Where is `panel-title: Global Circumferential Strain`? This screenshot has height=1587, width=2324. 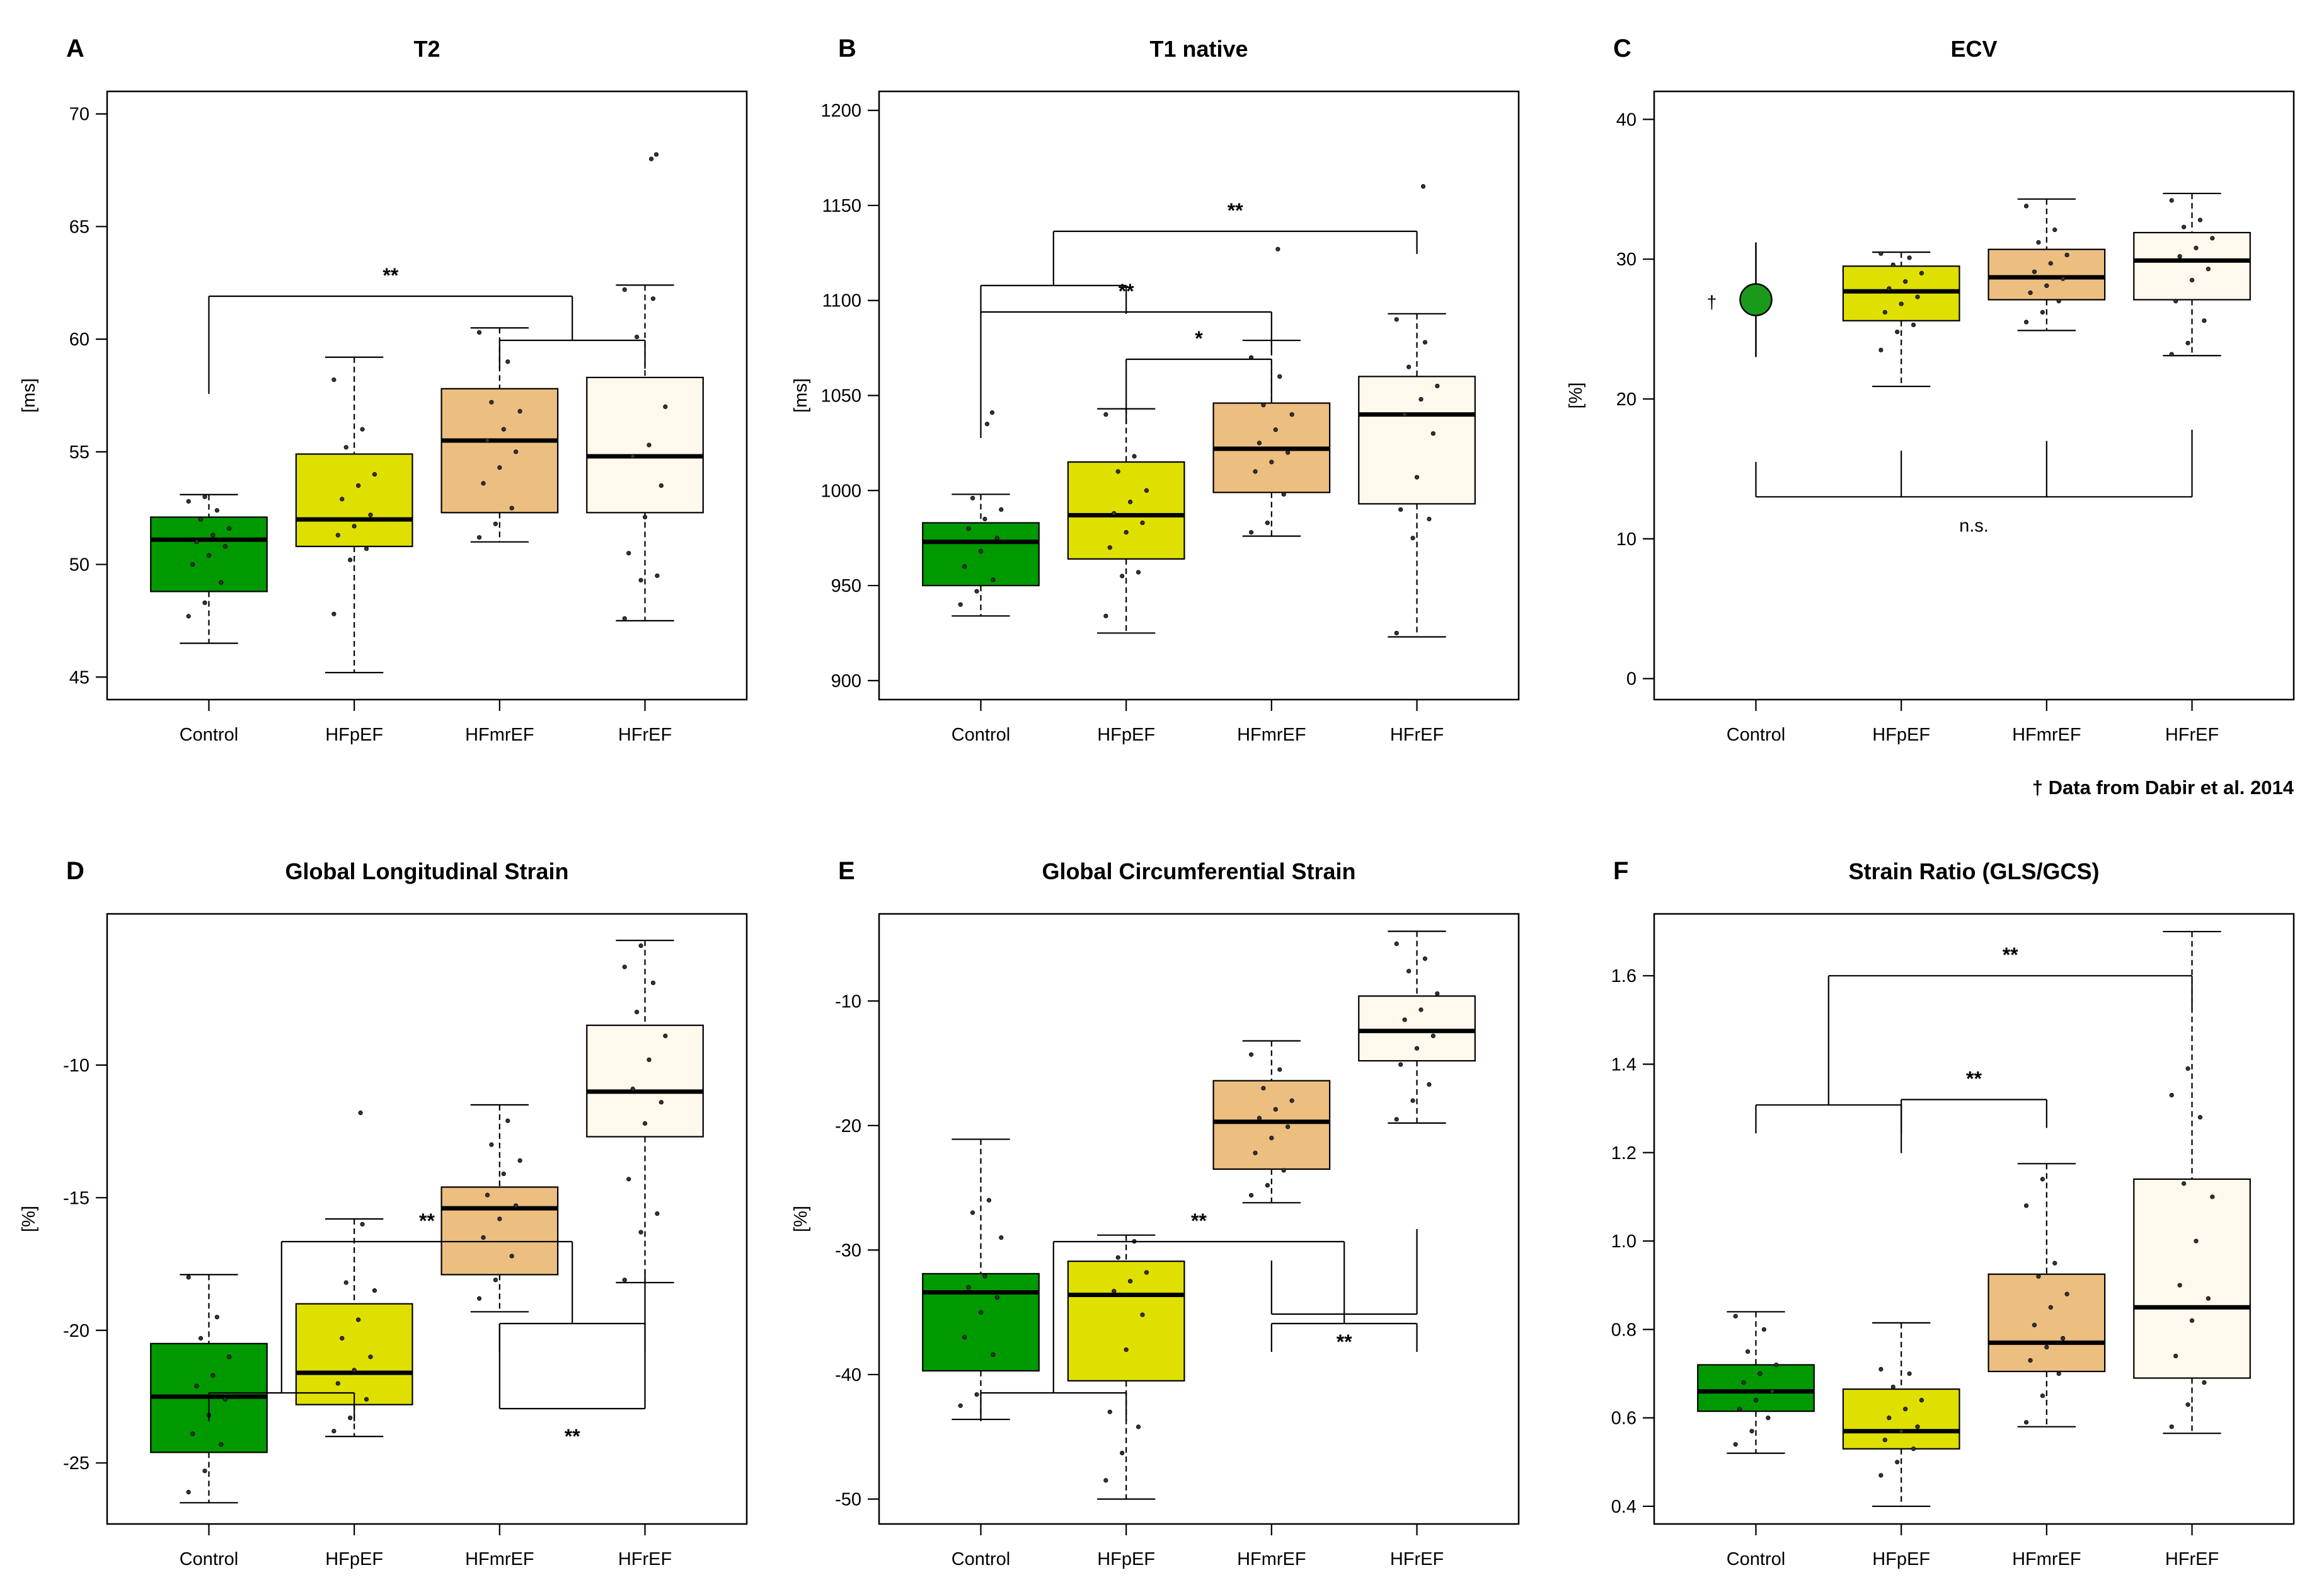 panel-title: Global Circumferential Strain is located at coordinates (1199, 871).